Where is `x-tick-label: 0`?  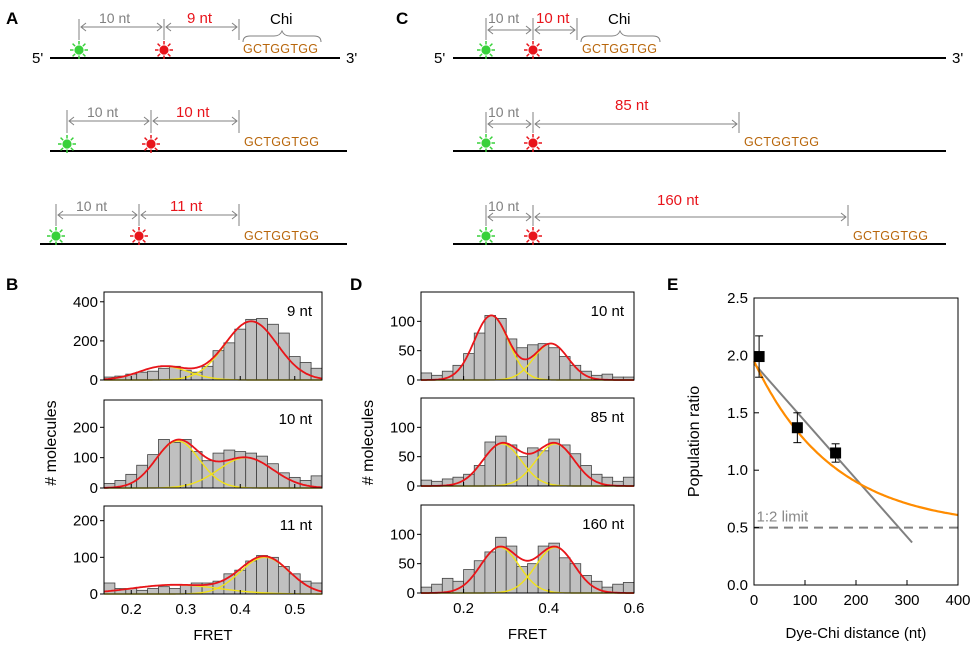 x-tick-label: 0 is located at coordinates (754, 600).